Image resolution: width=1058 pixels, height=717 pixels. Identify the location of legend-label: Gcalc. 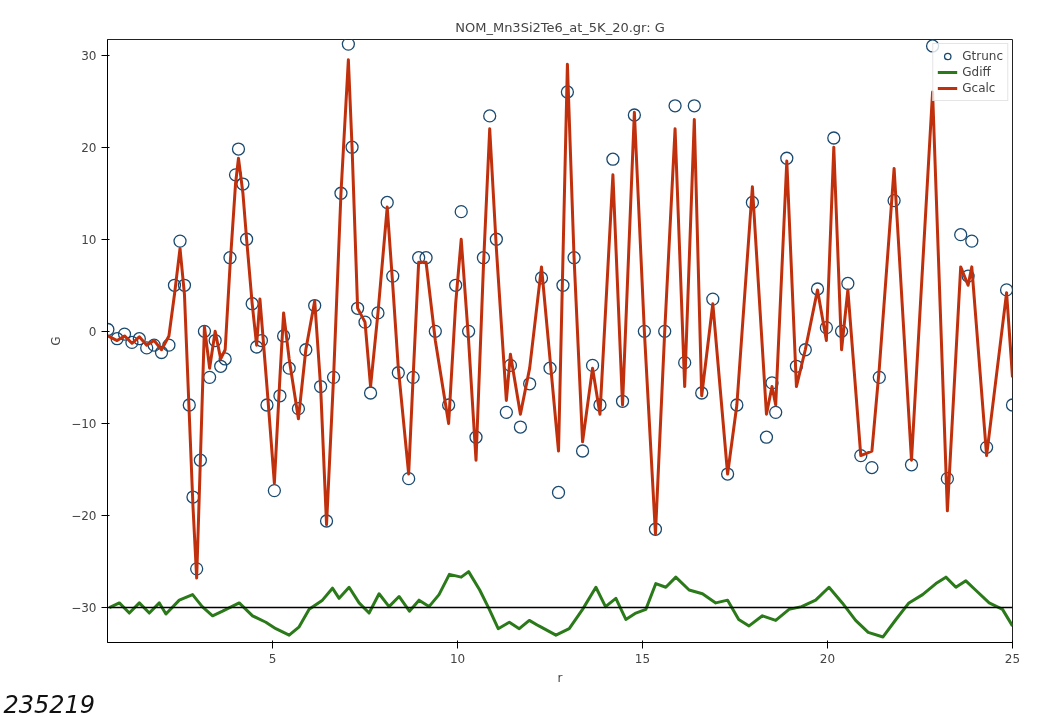
(979, 88).